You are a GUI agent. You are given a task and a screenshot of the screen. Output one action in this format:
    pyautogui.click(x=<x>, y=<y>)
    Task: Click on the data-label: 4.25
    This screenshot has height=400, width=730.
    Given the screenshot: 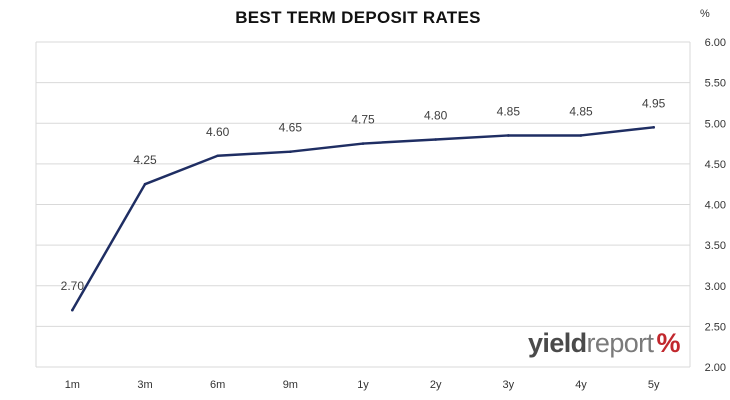 What is the action you would take?
    pyautogui.click(x=145, y=160)
    